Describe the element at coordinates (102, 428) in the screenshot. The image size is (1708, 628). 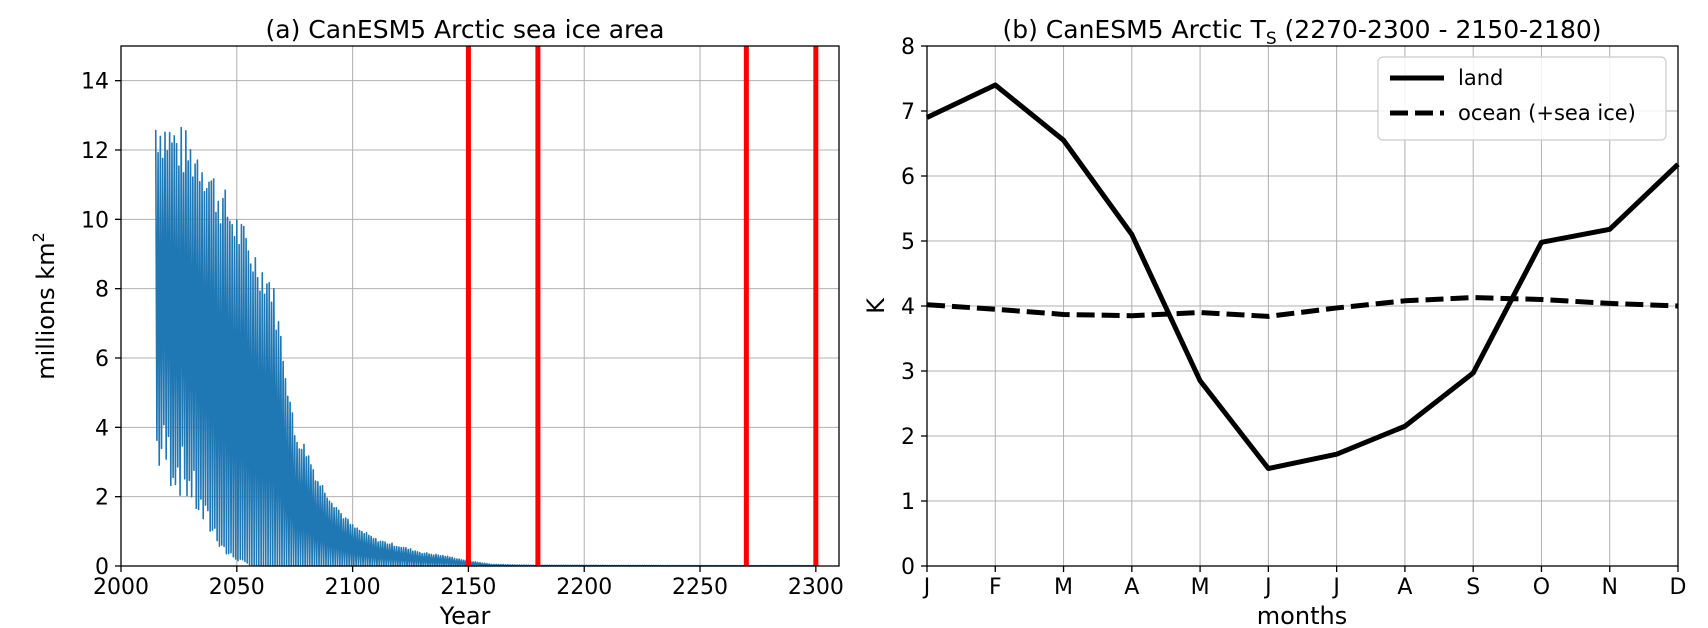
I see `panel-a-ytick-label: 4` at that location.